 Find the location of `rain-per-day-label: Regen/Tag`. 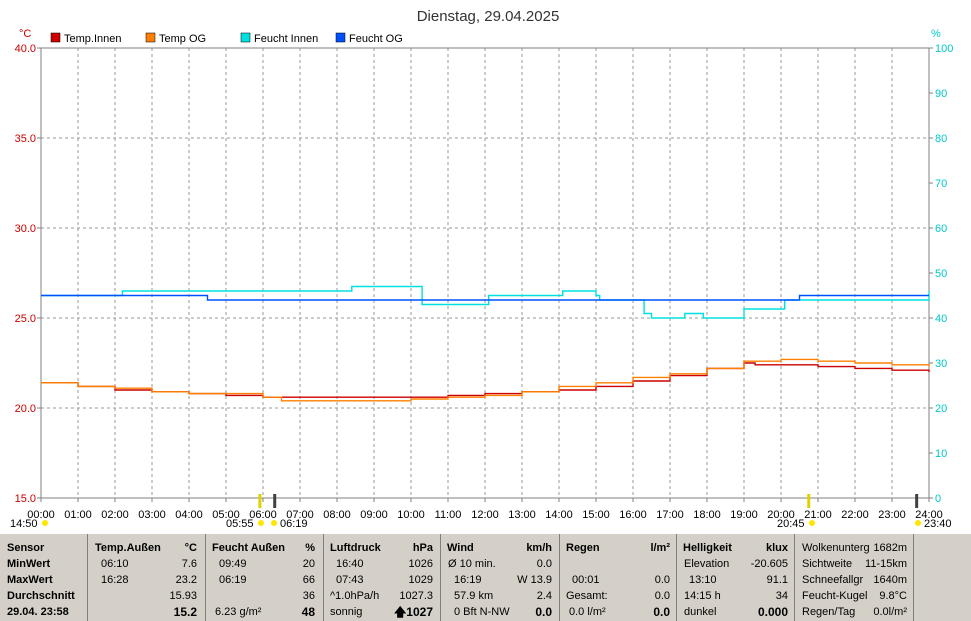

rain-per-day-label: Regen/Tag is located at coordinates (829, 612).